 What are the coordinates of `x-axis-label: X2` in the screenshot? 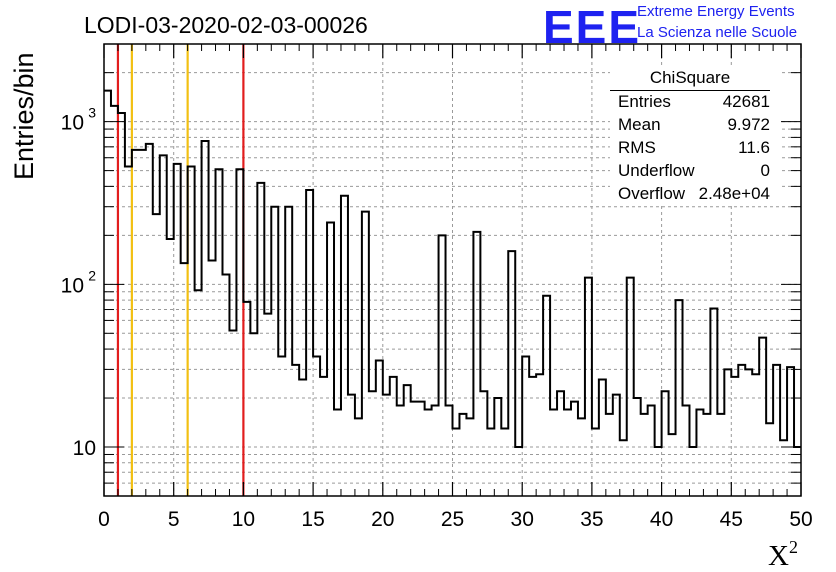 It's located at (783, 554).